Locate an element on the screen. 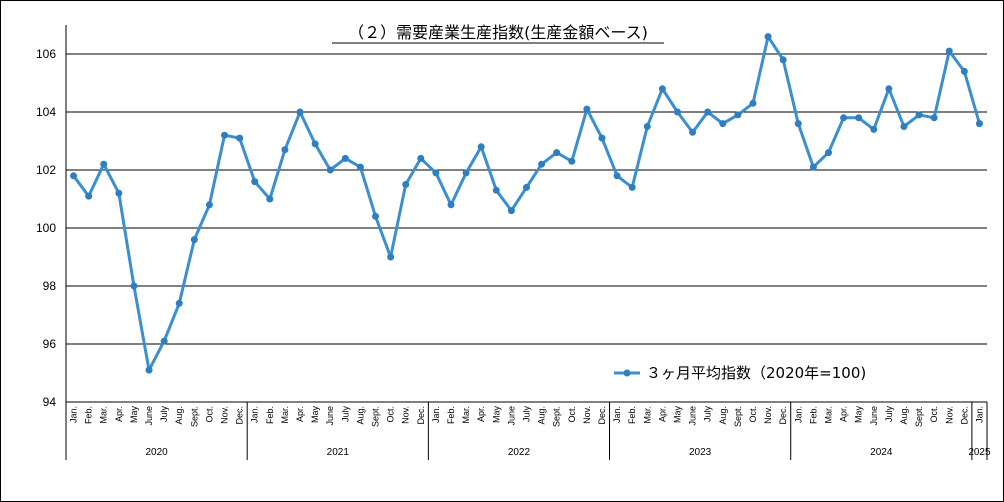 The height and width of the screenshot is (502, 1004). y-tick-label: 96 is located at coordinates (50, 344).